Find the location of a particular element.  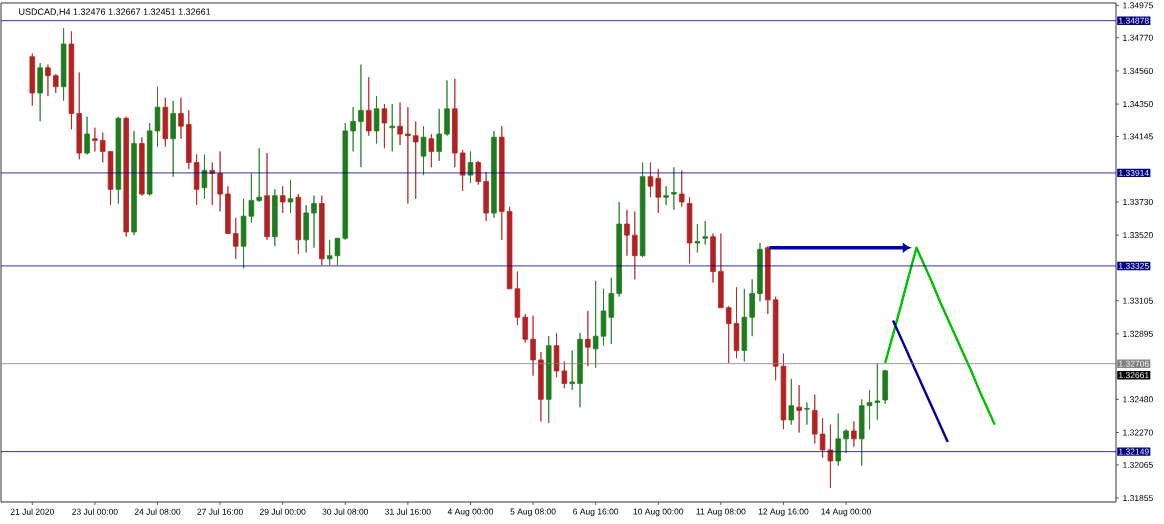

x-tick-label: 27 Jul 16:00 is located at coordinates (220, 511).